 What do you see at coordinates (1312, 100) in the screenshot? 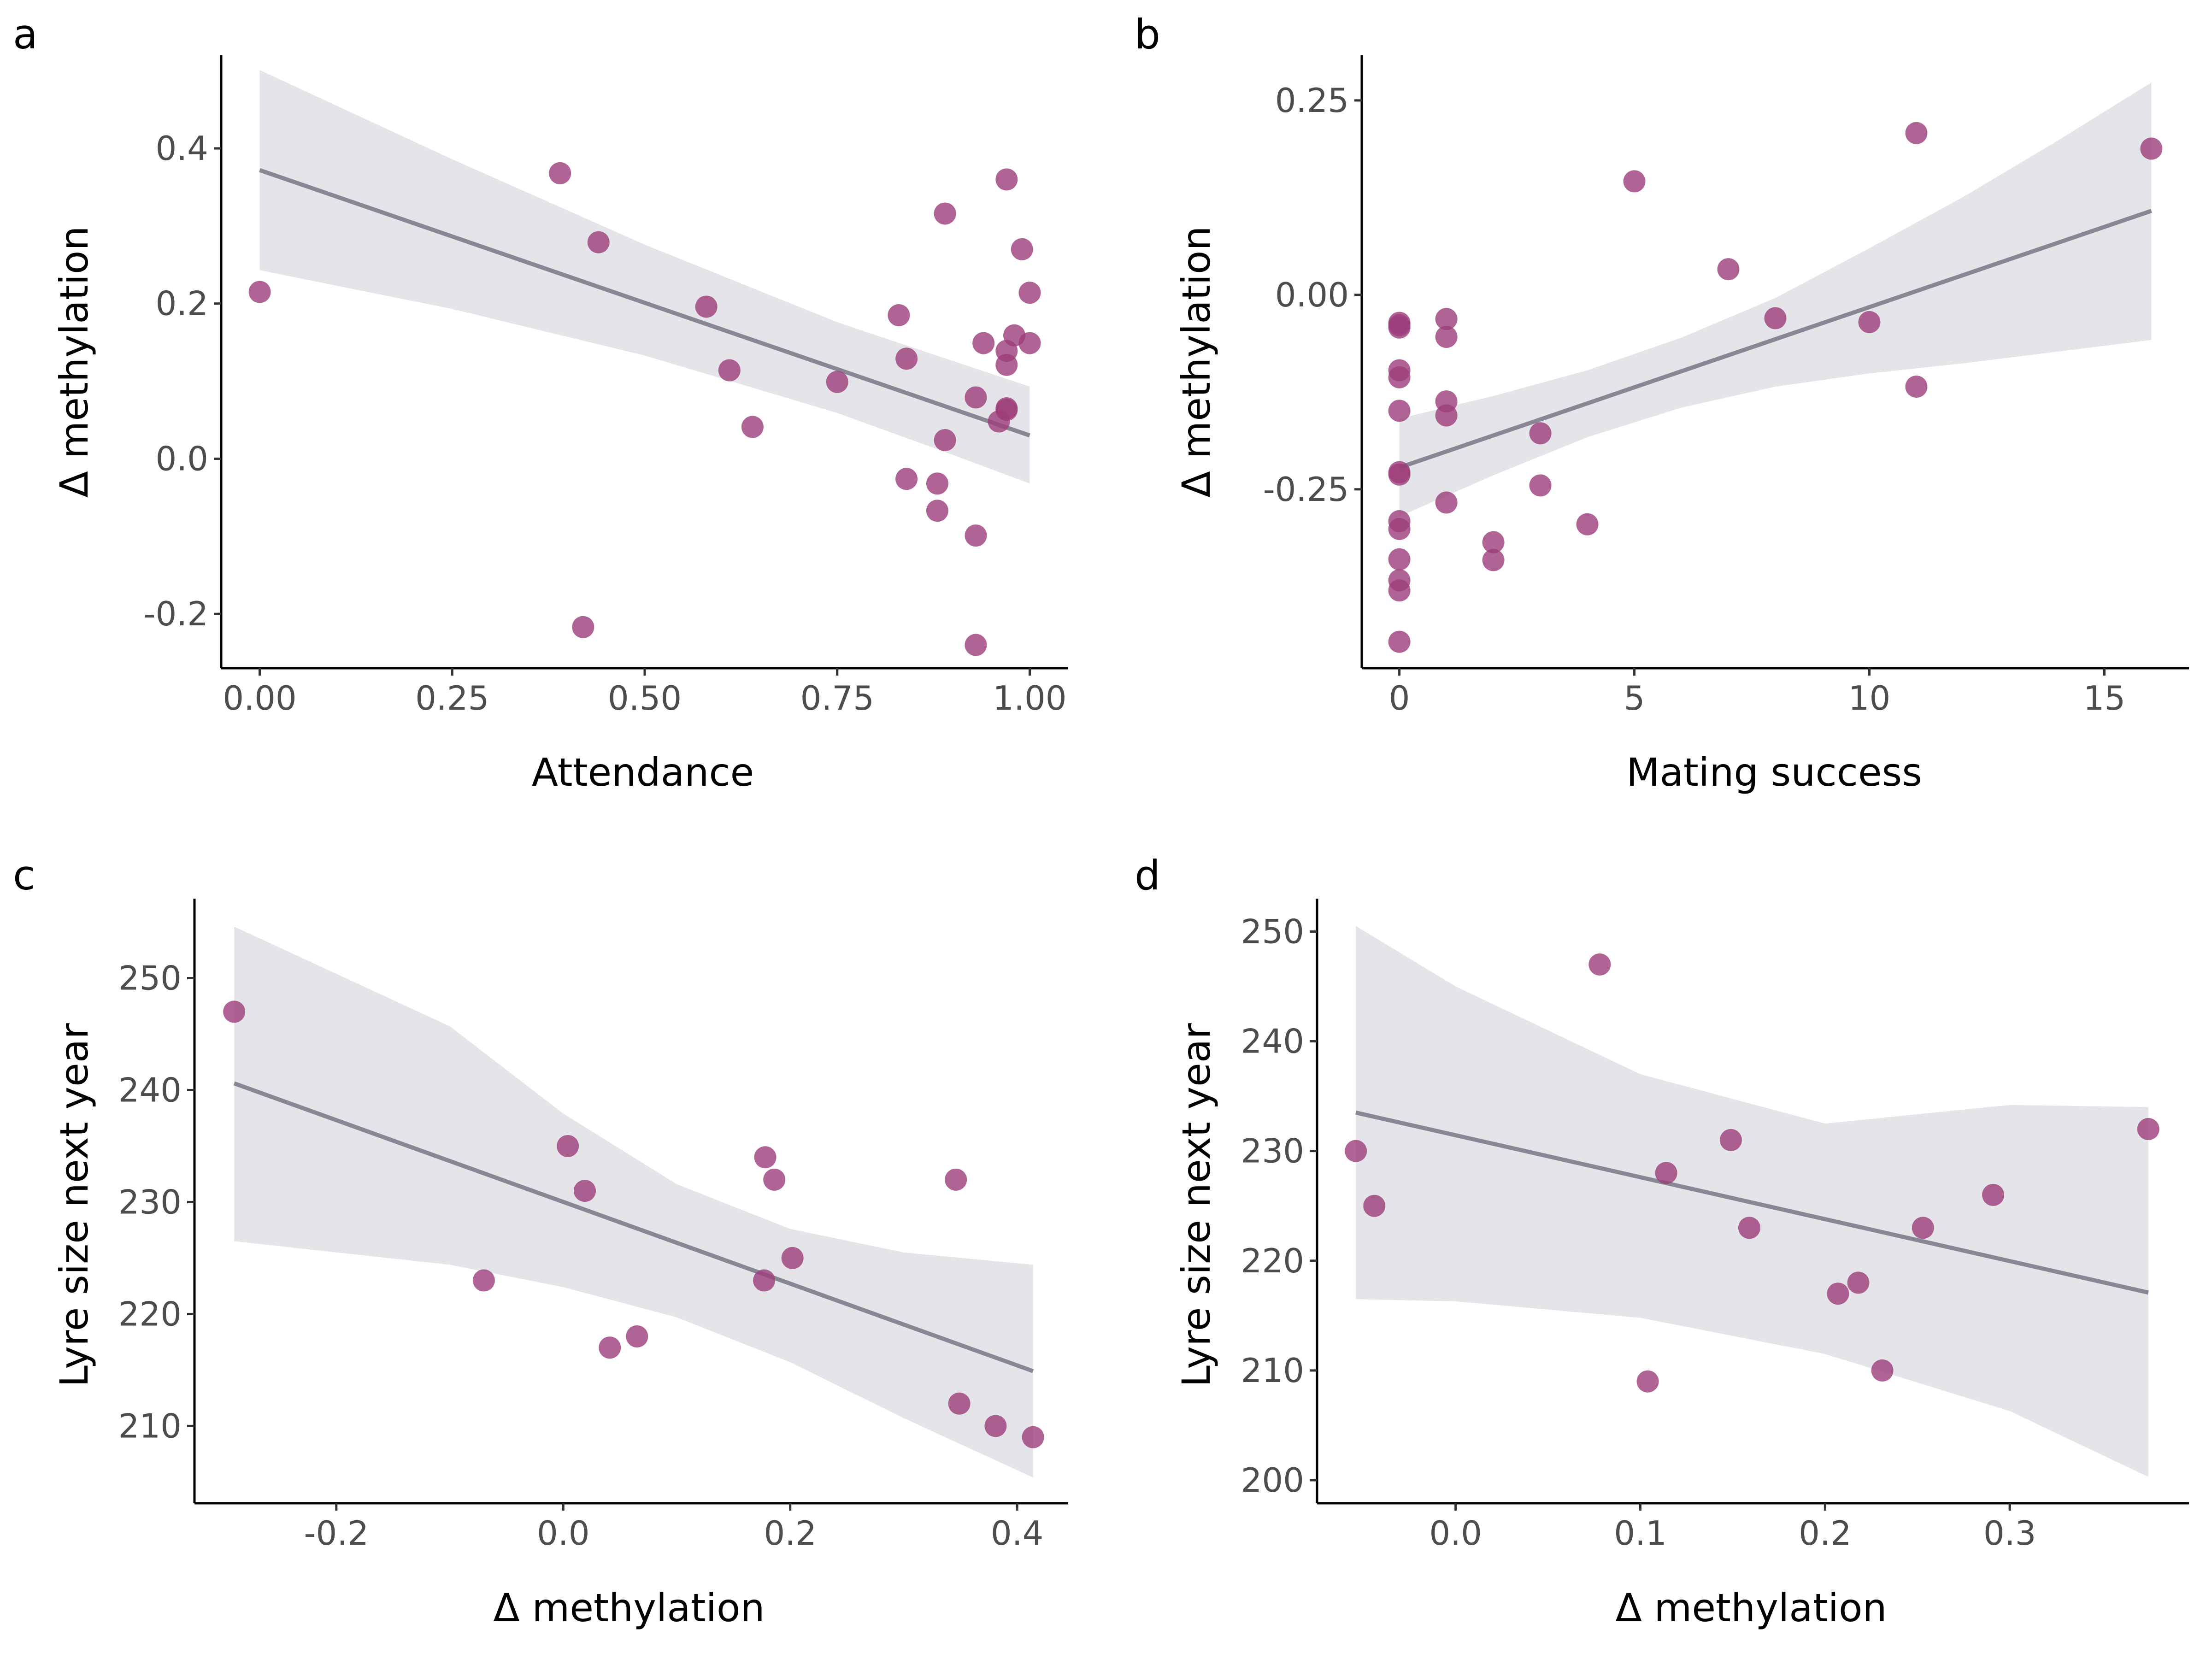
I see `y-tick-label: 0.25` at bounding box center [1312, 100].